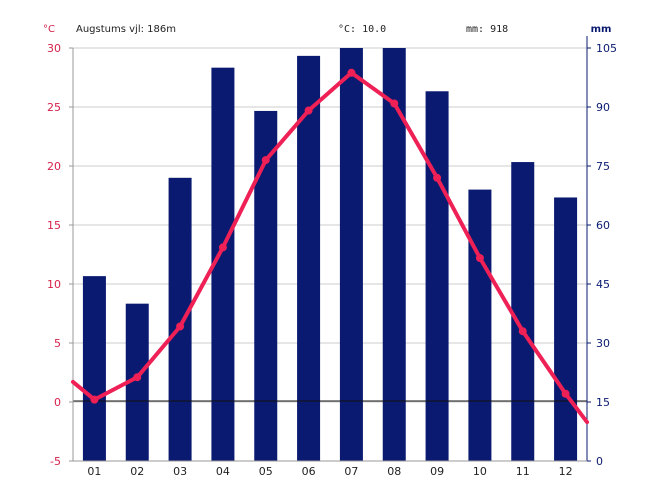 The width and height of the screenshot is (658, 493). Describe the element at coordinates (599, 461) in the screenshot. I see `right-tick-label: 0` at that location.